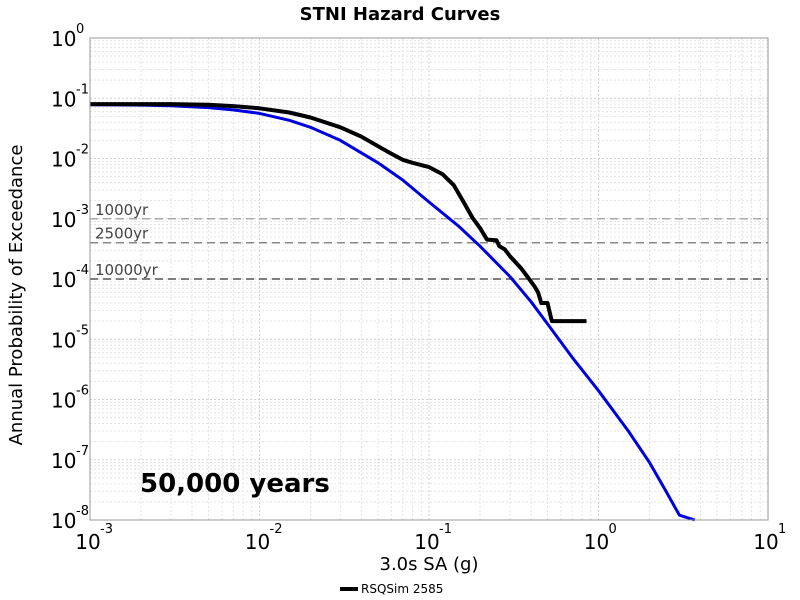  I want to click on y-tick-exponent: -4, so click(82, 270).